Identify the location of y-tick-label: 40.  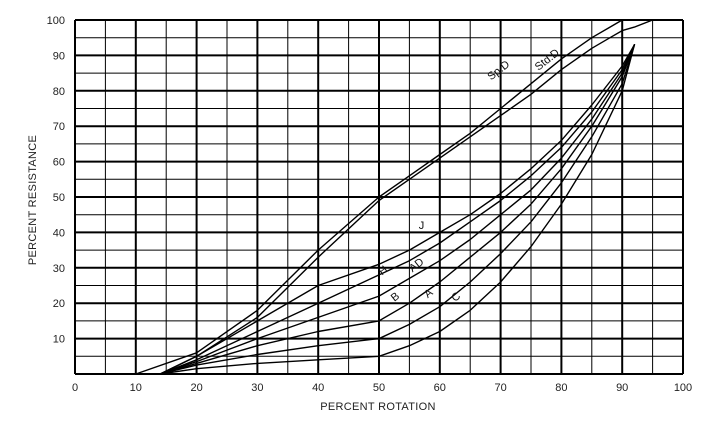
(59, 233).